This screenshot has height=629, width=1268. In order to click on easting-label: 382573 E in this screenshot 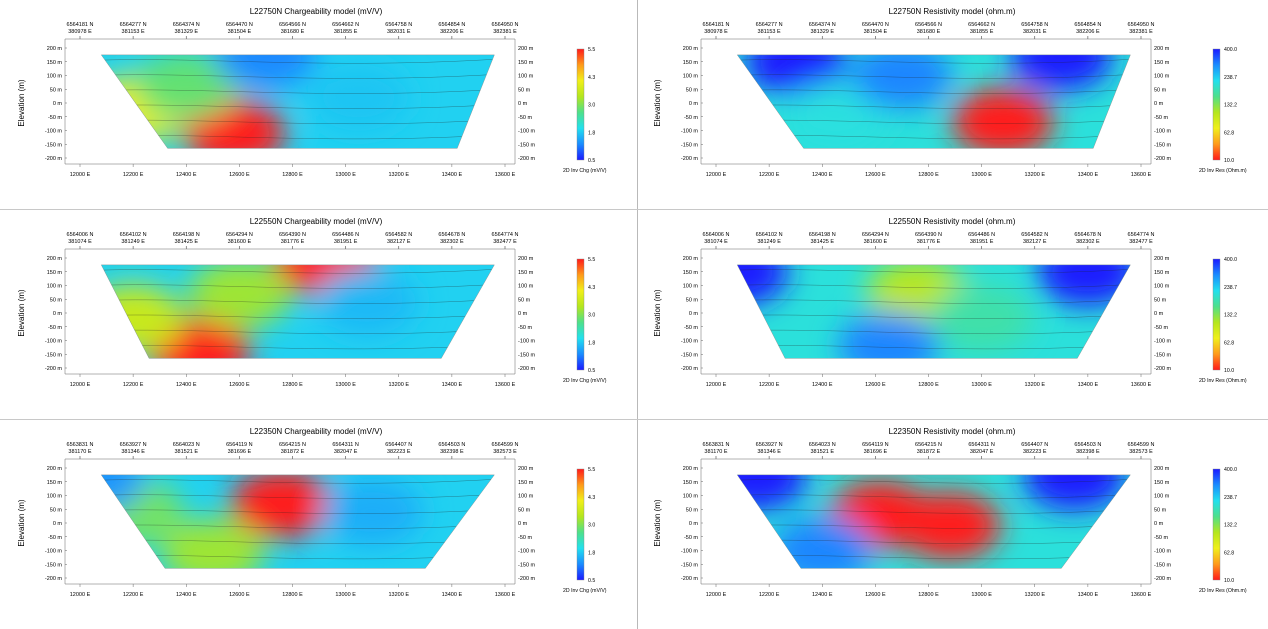, I will do `click(505, 452)`.